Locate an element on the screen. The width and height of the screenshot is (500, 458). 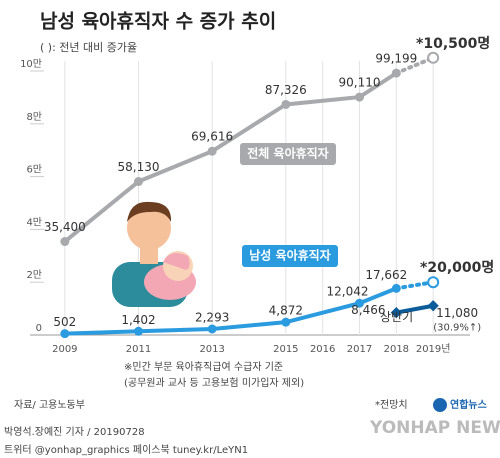
source: 자료/ 고용노동부 is located at coordinates (49, 405).